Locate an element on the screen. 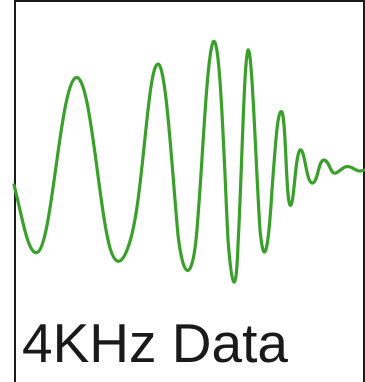 This screenshot has height=382, width=365. frame-border-right is located at coordinates (364, 191).